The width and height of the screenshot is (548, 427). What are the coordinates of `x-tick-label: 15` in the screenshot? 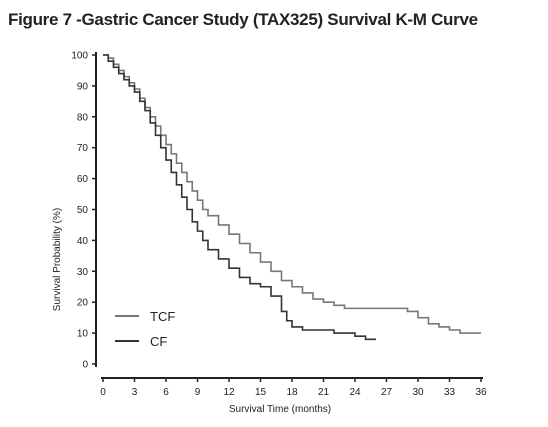 It's located at (261, 392).